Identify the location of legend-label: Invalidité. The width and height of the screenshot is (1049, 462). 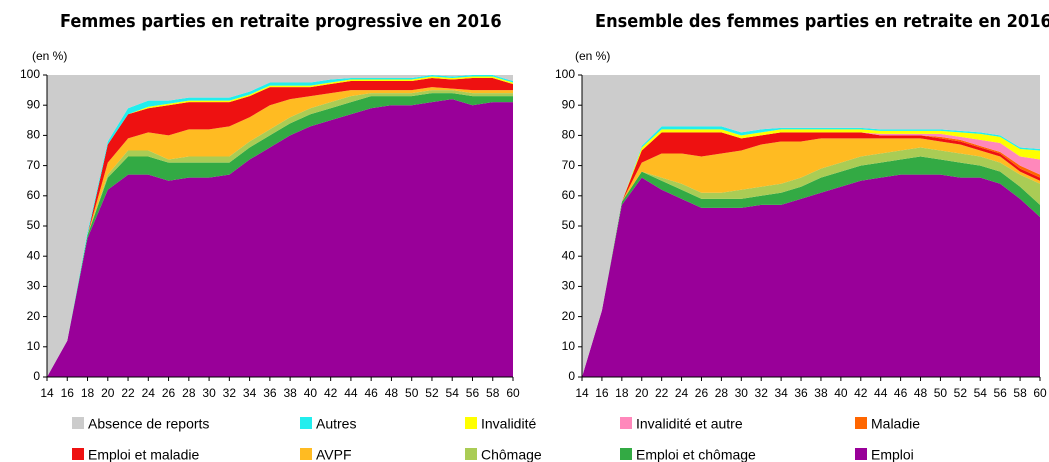
(508, 424).